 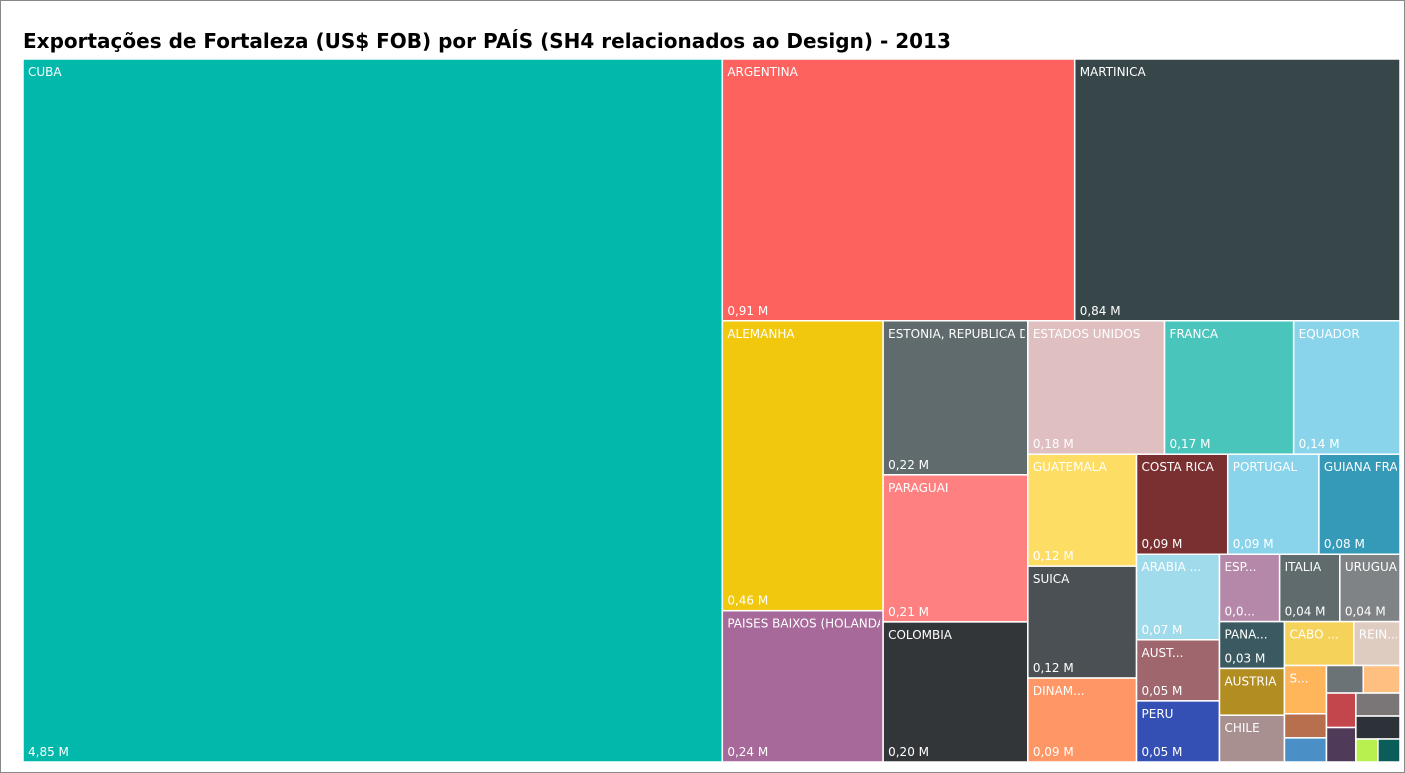 I want to click on tile-label: AUSTRIA, so click(x=1250, y=681).